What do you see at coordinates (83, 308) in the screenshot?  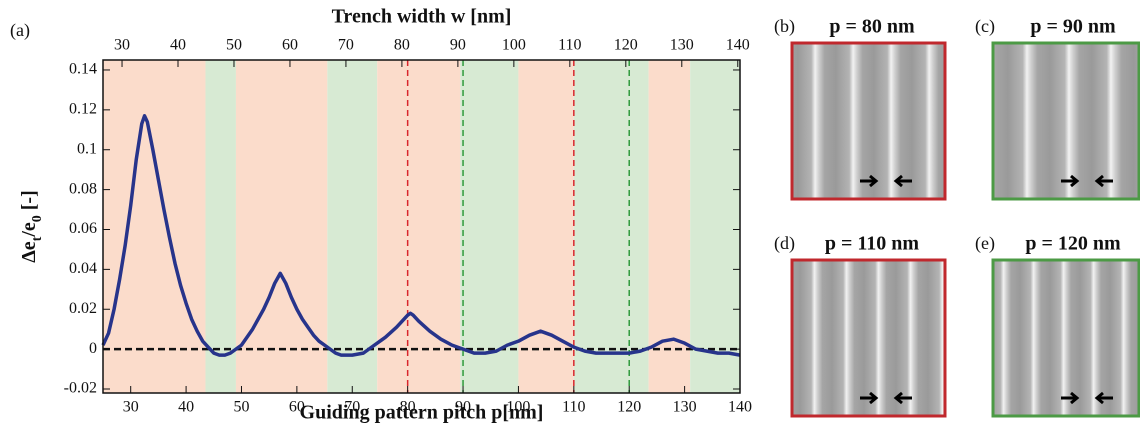 I see `y-tick-label: 0.02` at bounding box center [83, 308].